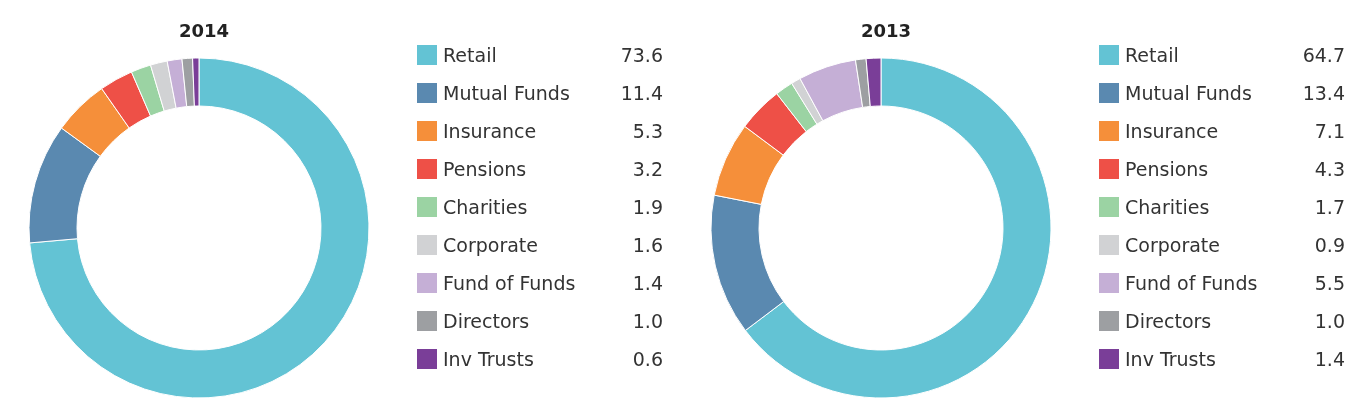 The width and height of the screenshot is (1364, 409). I want to click on data-label: 3.2, so click(647, 169).